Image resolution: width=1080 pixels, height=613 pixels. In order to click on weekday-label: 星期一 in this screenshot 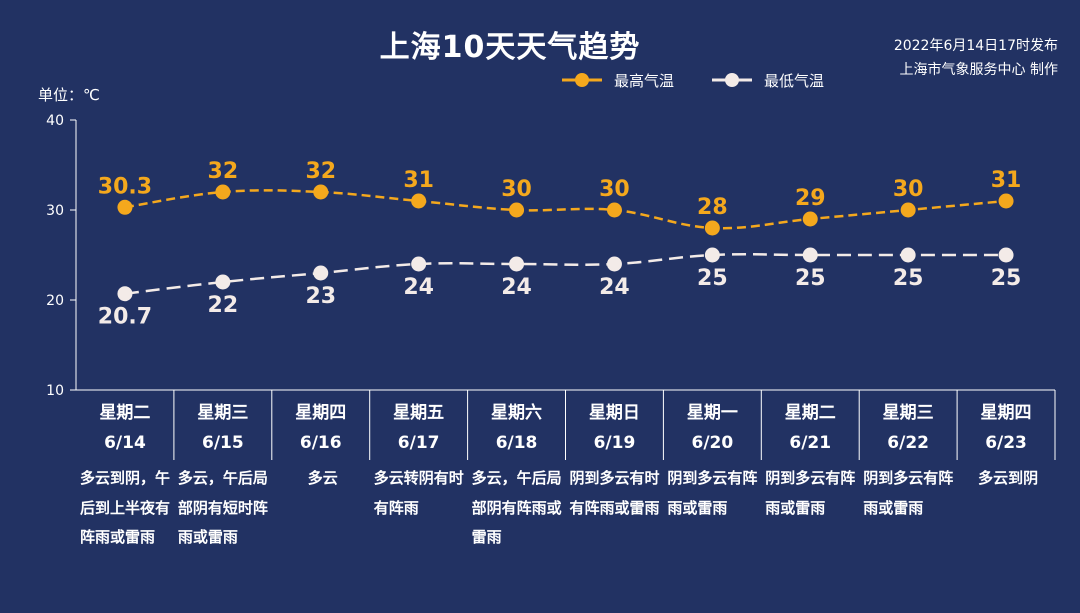, I will do `click(712, 413)`.